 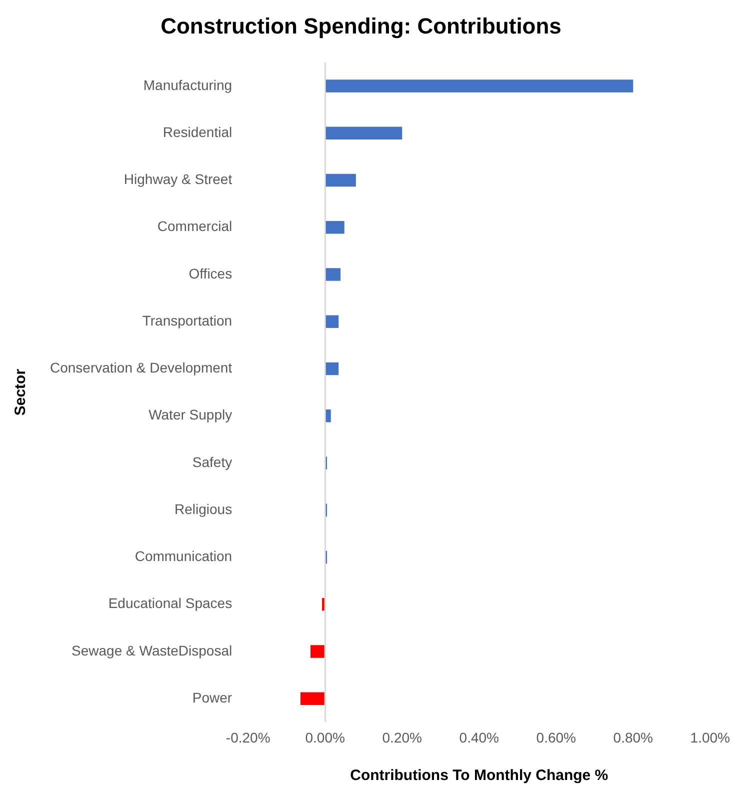 I want to click on x-tick-label: 0.60%, so click(x=556, y=737).